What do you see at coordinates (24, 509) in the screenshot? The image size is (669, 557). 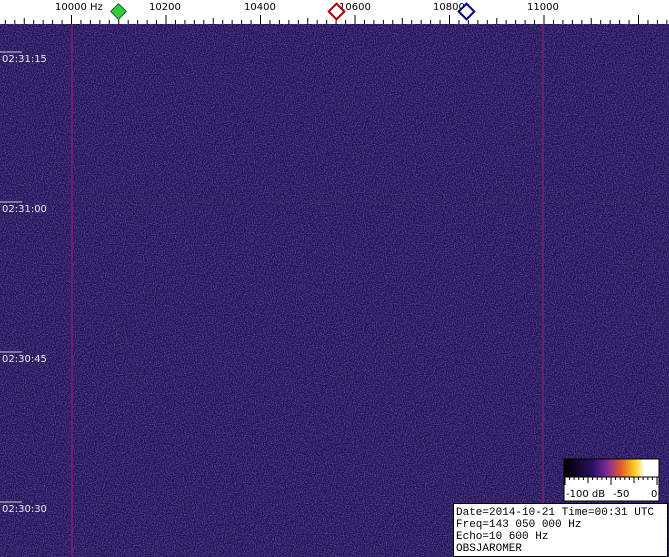 I see `time-label: 02:30:30` at bounding box center [24, 509].